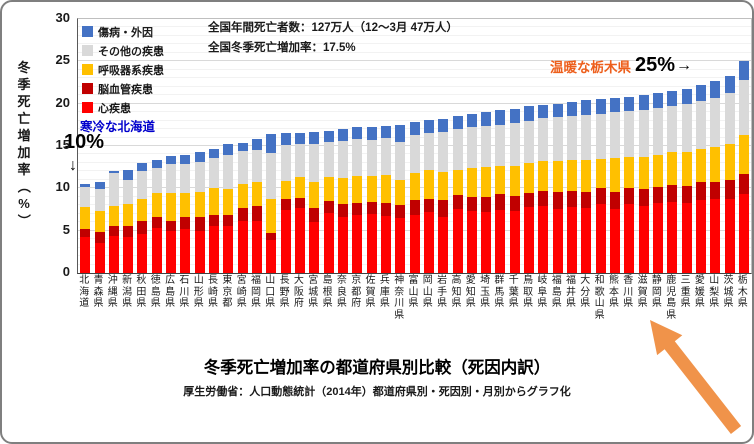 Image resolution: width=754 pixels, height=444 pixels. Describe the element at coordinates (586, 240) in the screenshot. I see `bar-大分県-心疾患` at that location.